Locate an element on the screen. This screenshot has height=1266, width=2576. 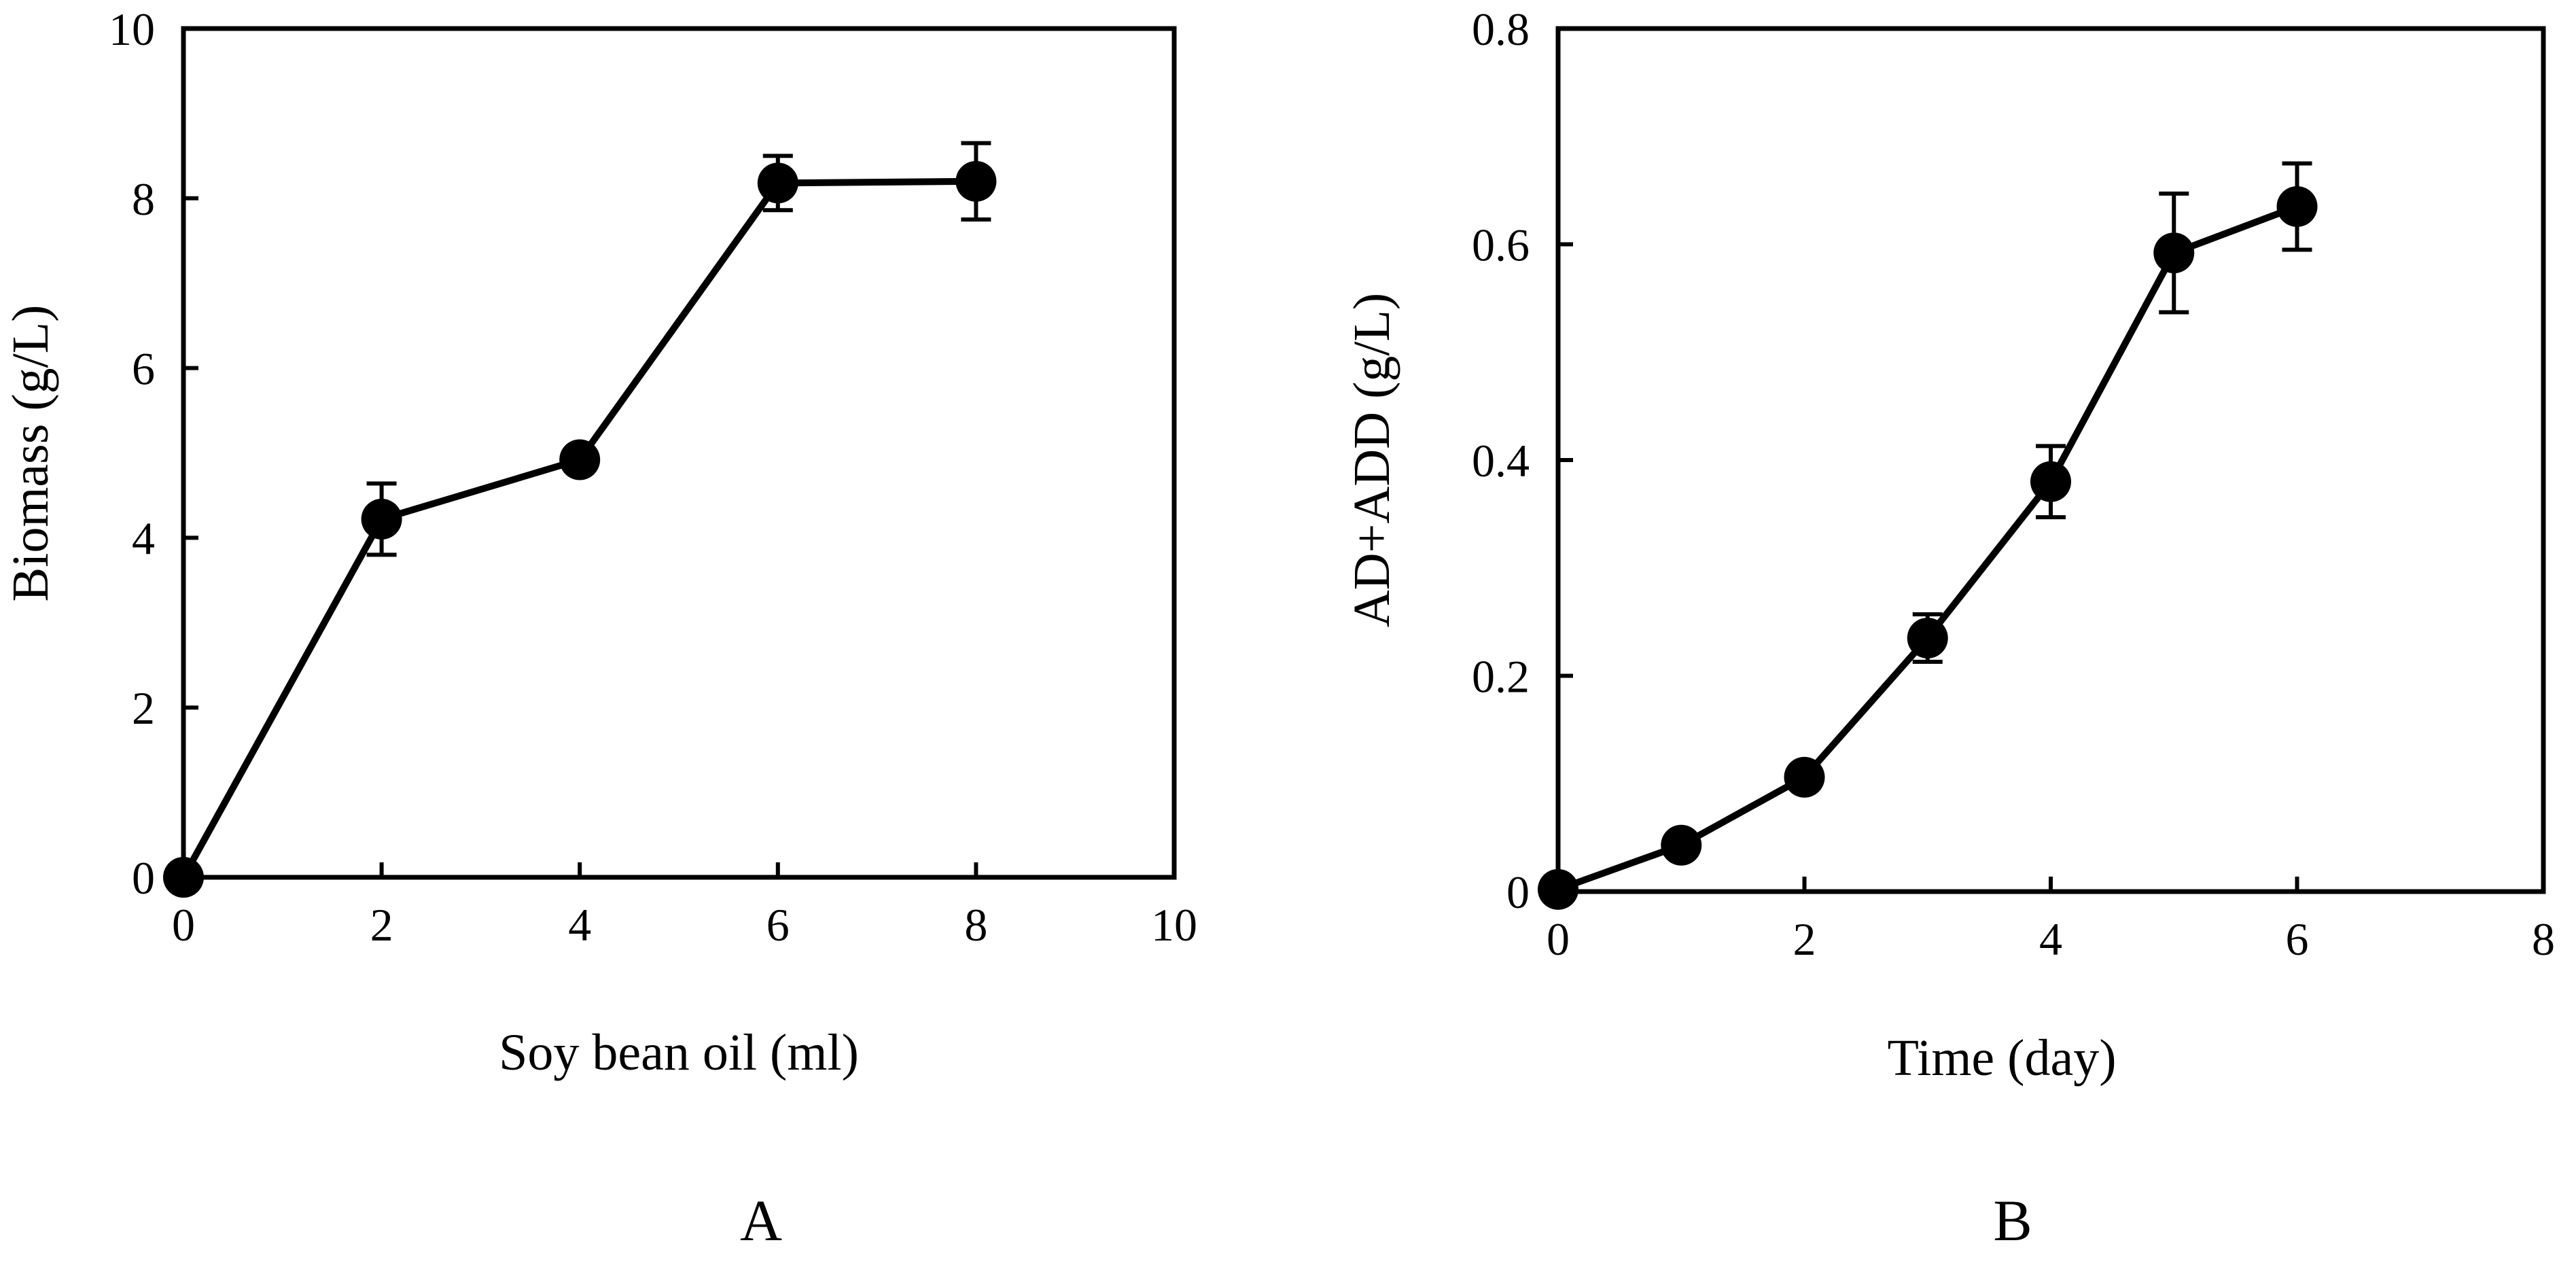
y-tick-label-a-0: 0 is located at coordinates (143, 878).